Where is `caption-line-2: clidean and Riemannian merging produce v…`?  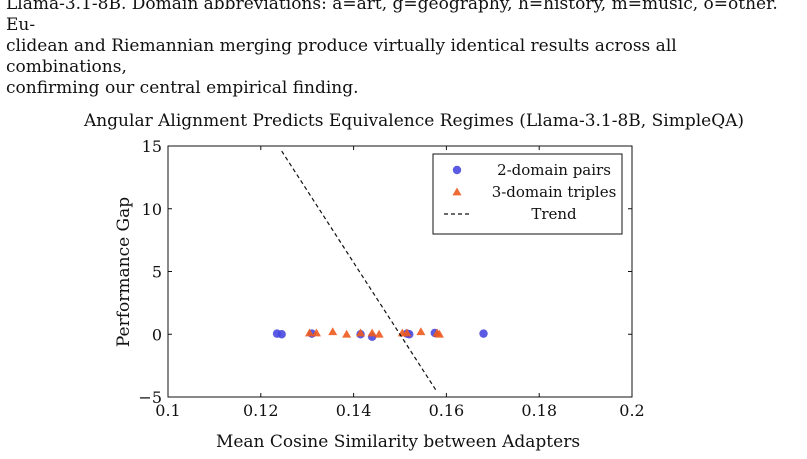 caption-line-2: clidean and Riemannian merging produce v… is located at coordinates (341, 56).